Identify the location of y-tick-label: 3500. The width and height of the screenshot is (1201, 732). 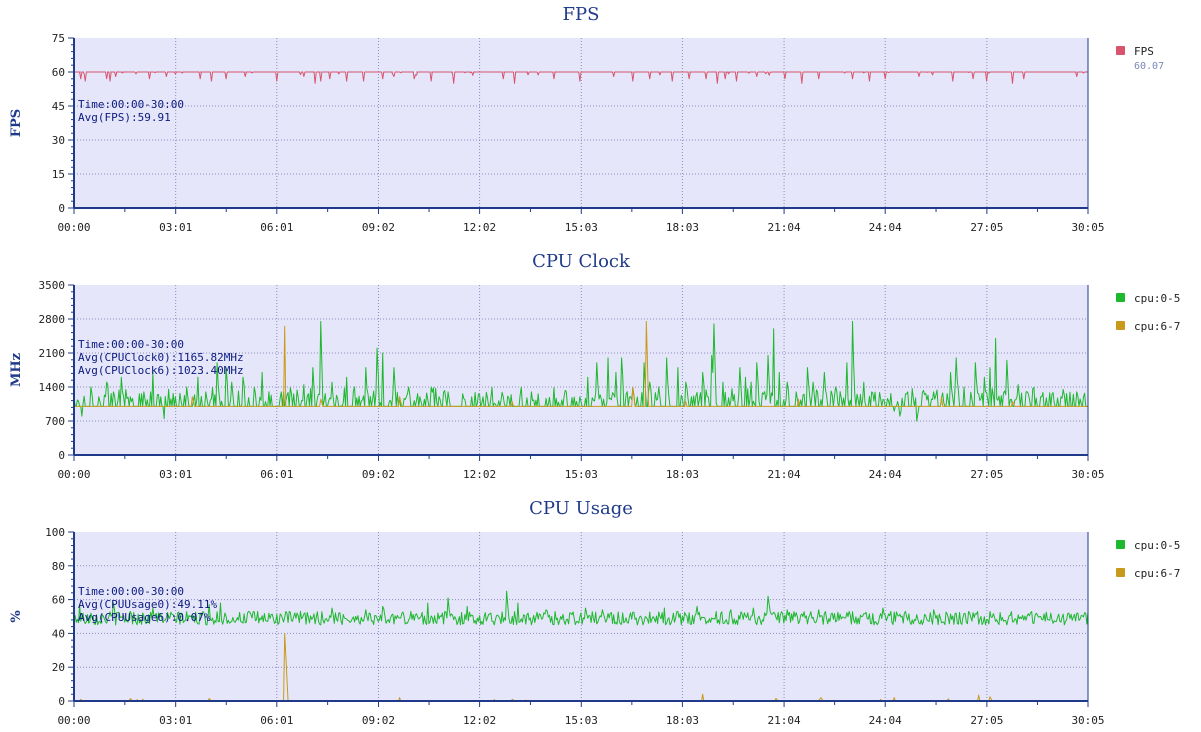
(52, 285).